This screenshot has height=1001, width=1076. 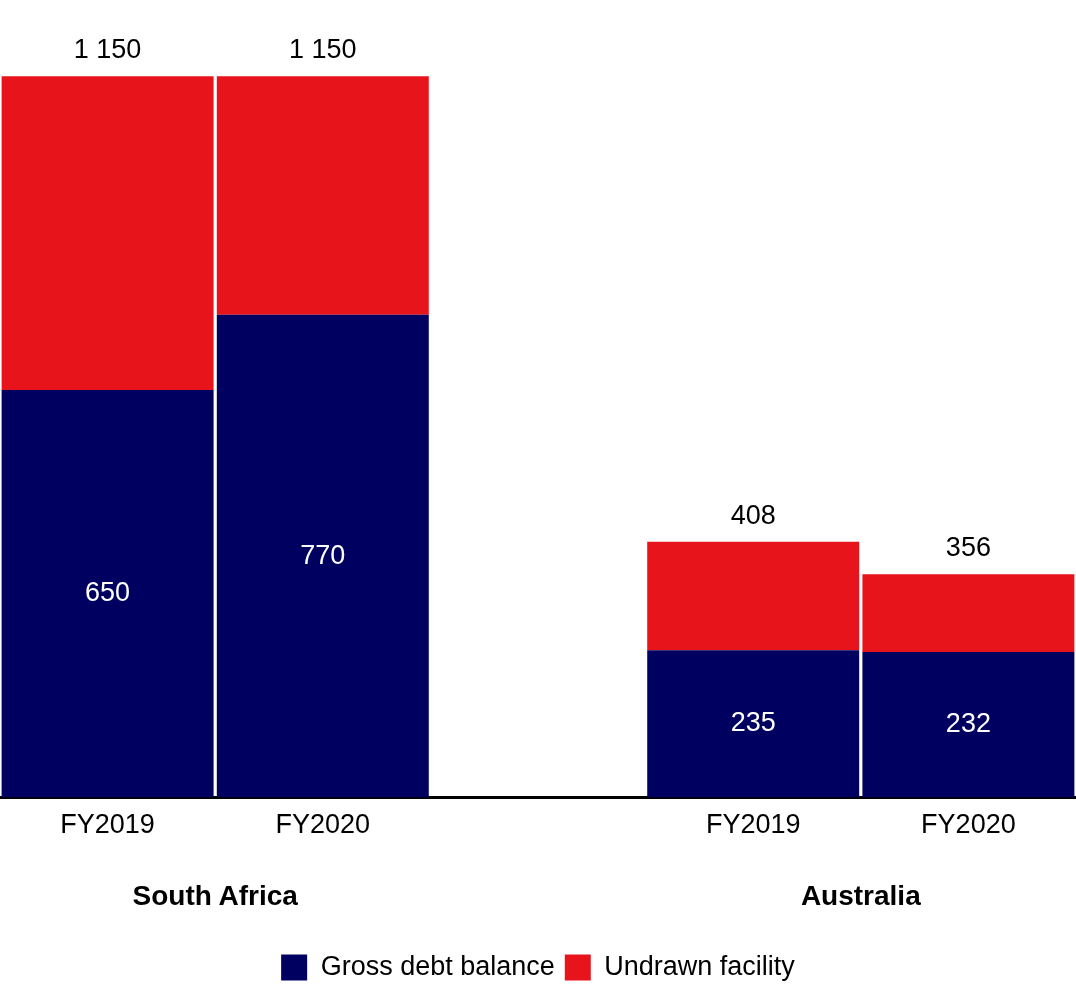 What do you see at coordinates (700, 965) in the screenshot?
I see `legend-label: Undrawn facility` at bounding box center [700, 965].